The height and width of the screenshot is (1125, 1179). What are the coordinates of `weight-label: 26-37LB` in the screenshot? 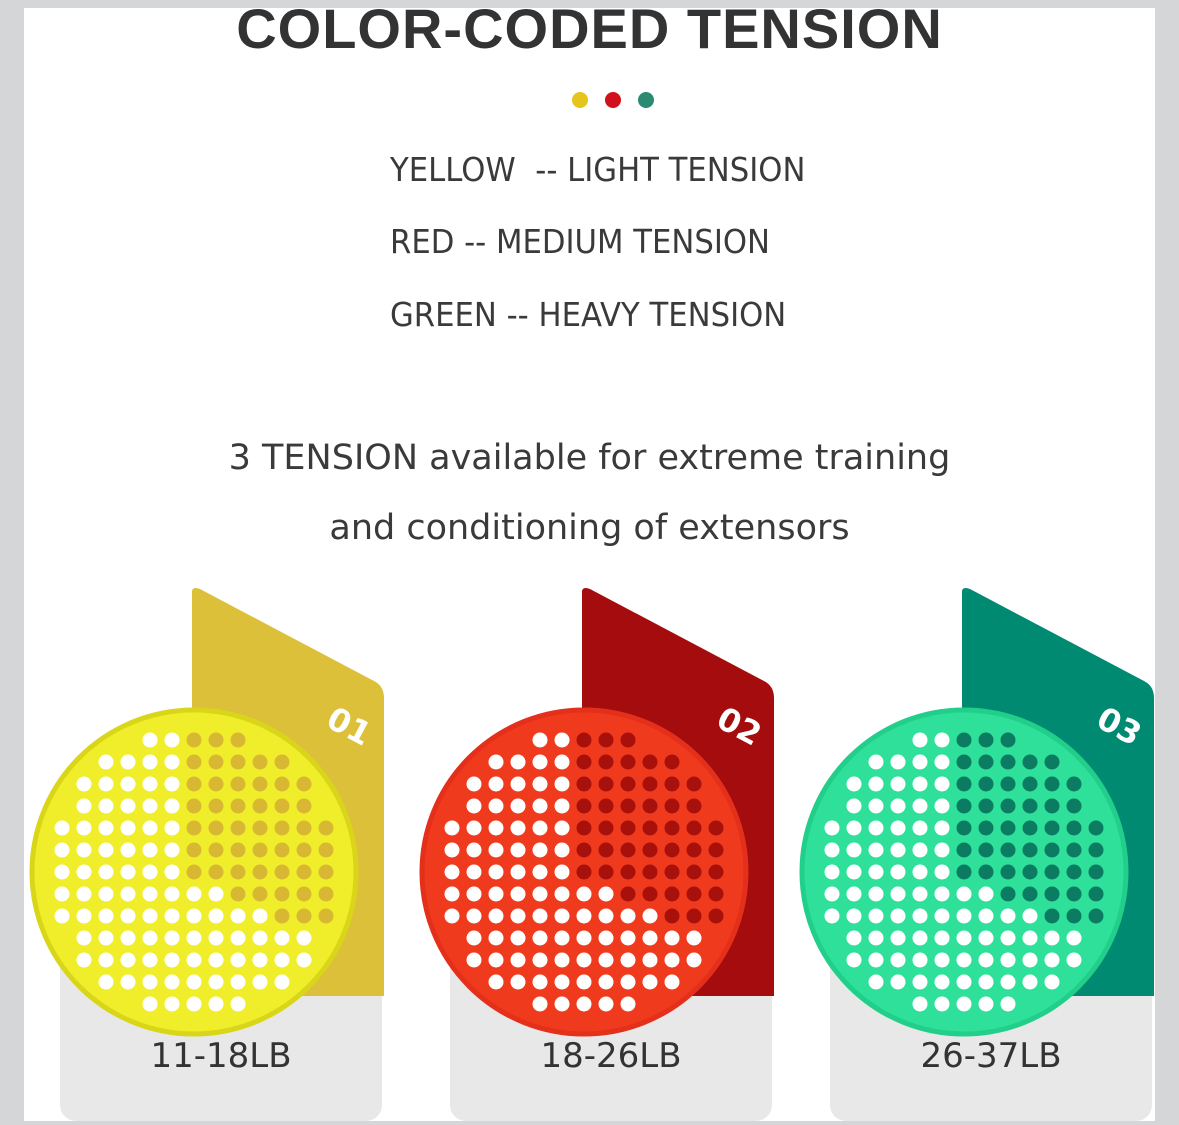 It's located at (991, 1056).